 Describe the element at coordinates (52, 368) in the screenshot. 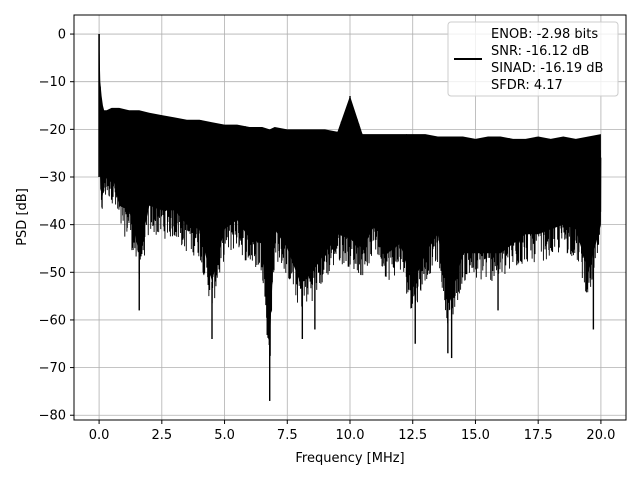

I see `y-tick-label: −70` at that location.